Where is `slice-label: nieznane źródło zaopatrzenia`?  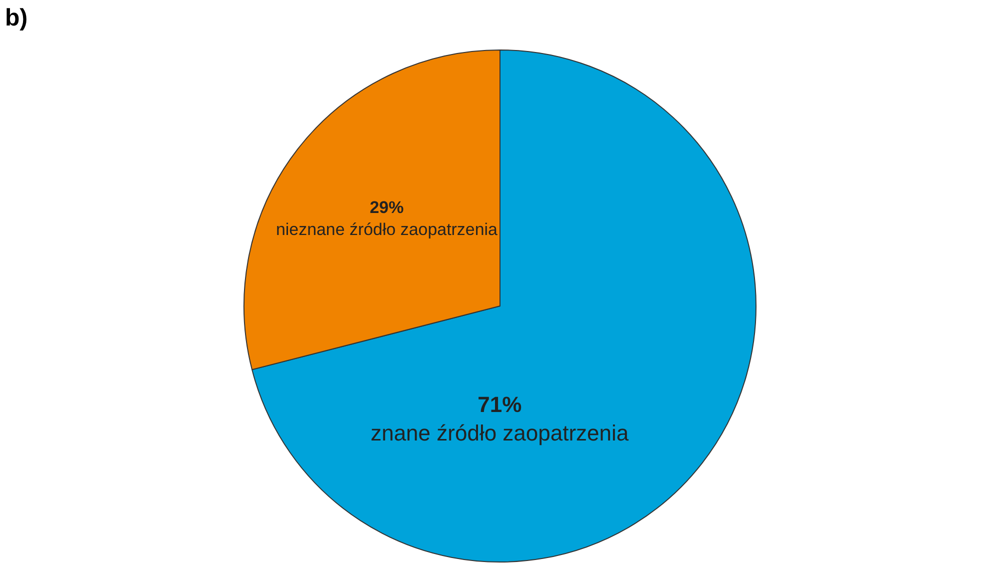
slice-label: nieznane źródło zaopatrzenia is located at coordinates (387, 230).